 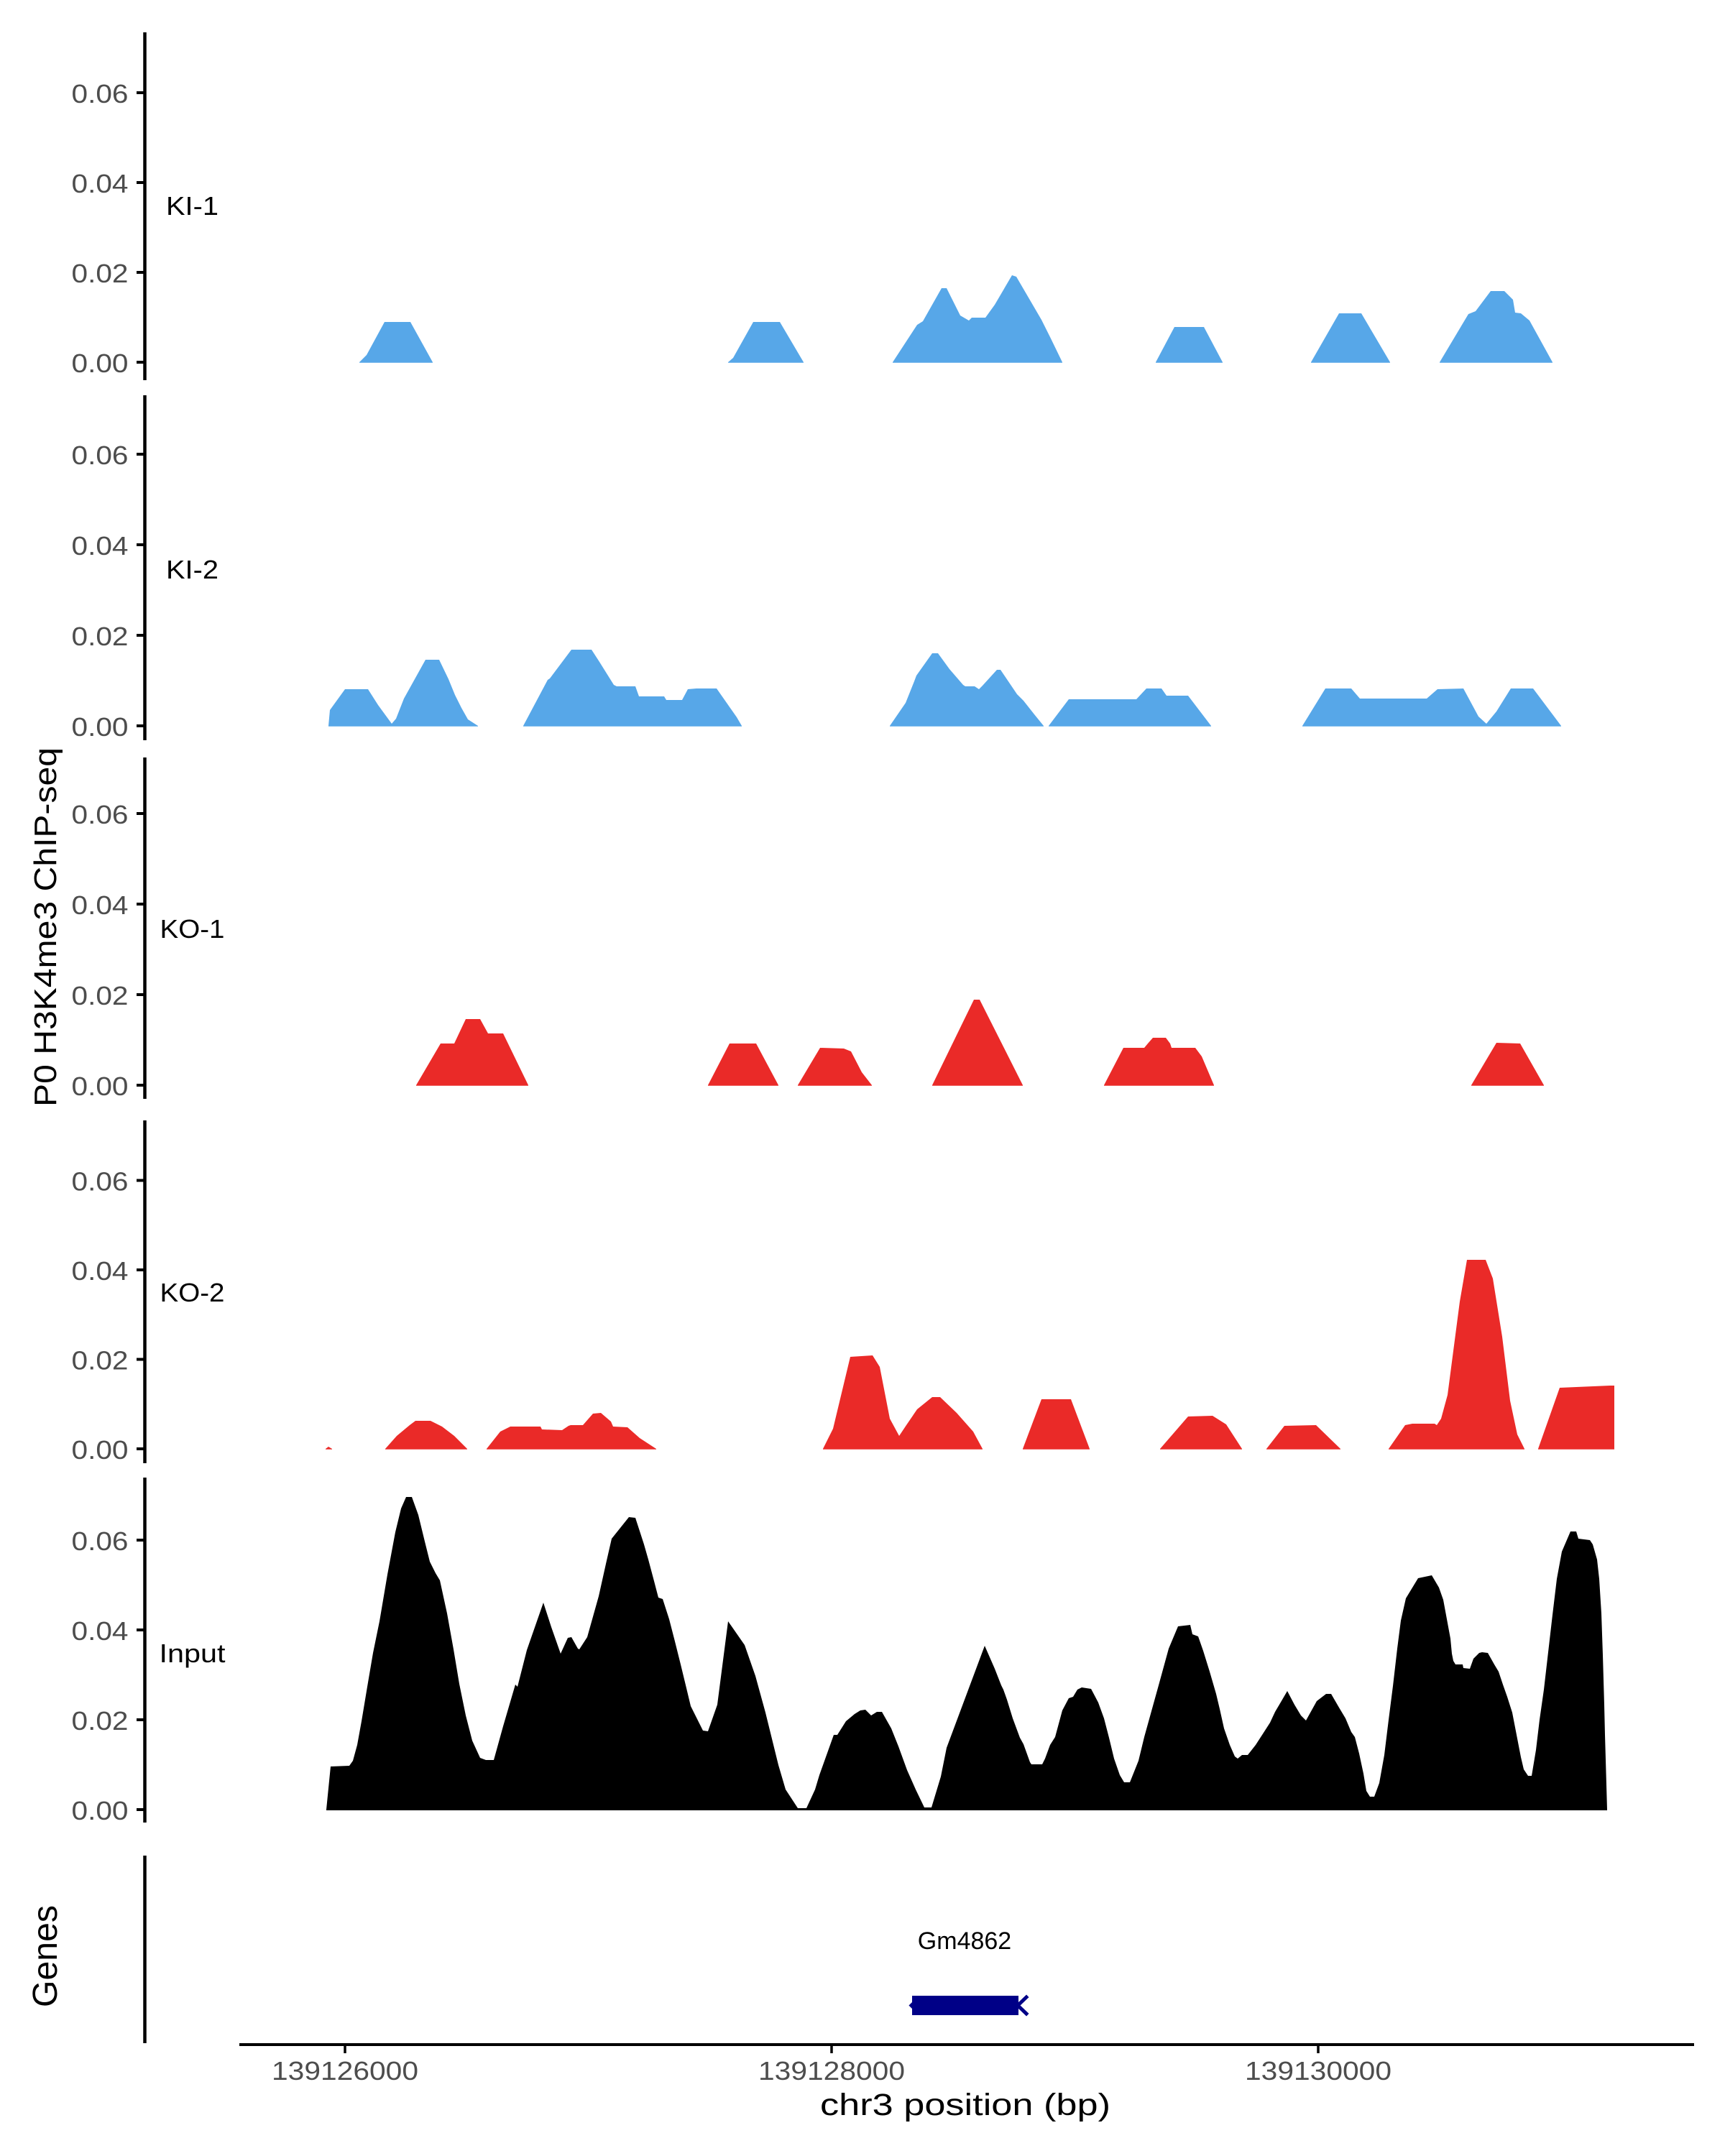 What do you see at coordinates (192, 1292) in the screenshot?
I see `svg-text: KO-2` at bounding box center [192, 1292].